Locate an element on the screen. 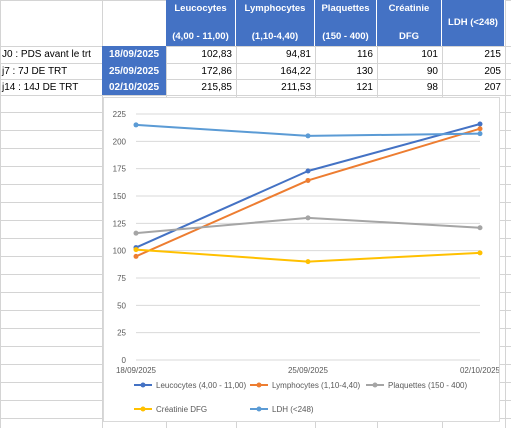 The image size is (511, 428). column-header-line2: (150 - 400) is located at coordinates (345, 36).